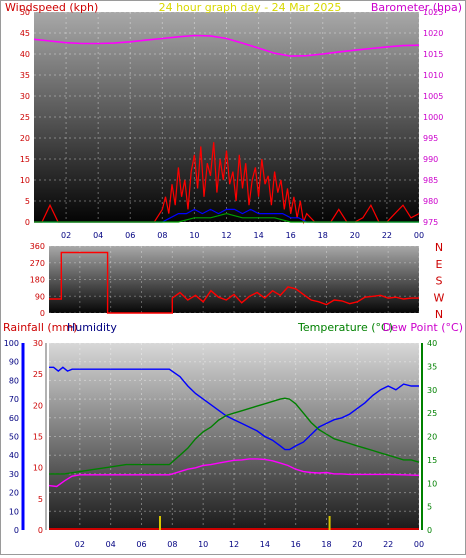 Image resolution: width=466 pixels, height=558 pixels. Describe the element at coordinates (439, 247) in the screenshot. I see `compass-label: N` at that location.